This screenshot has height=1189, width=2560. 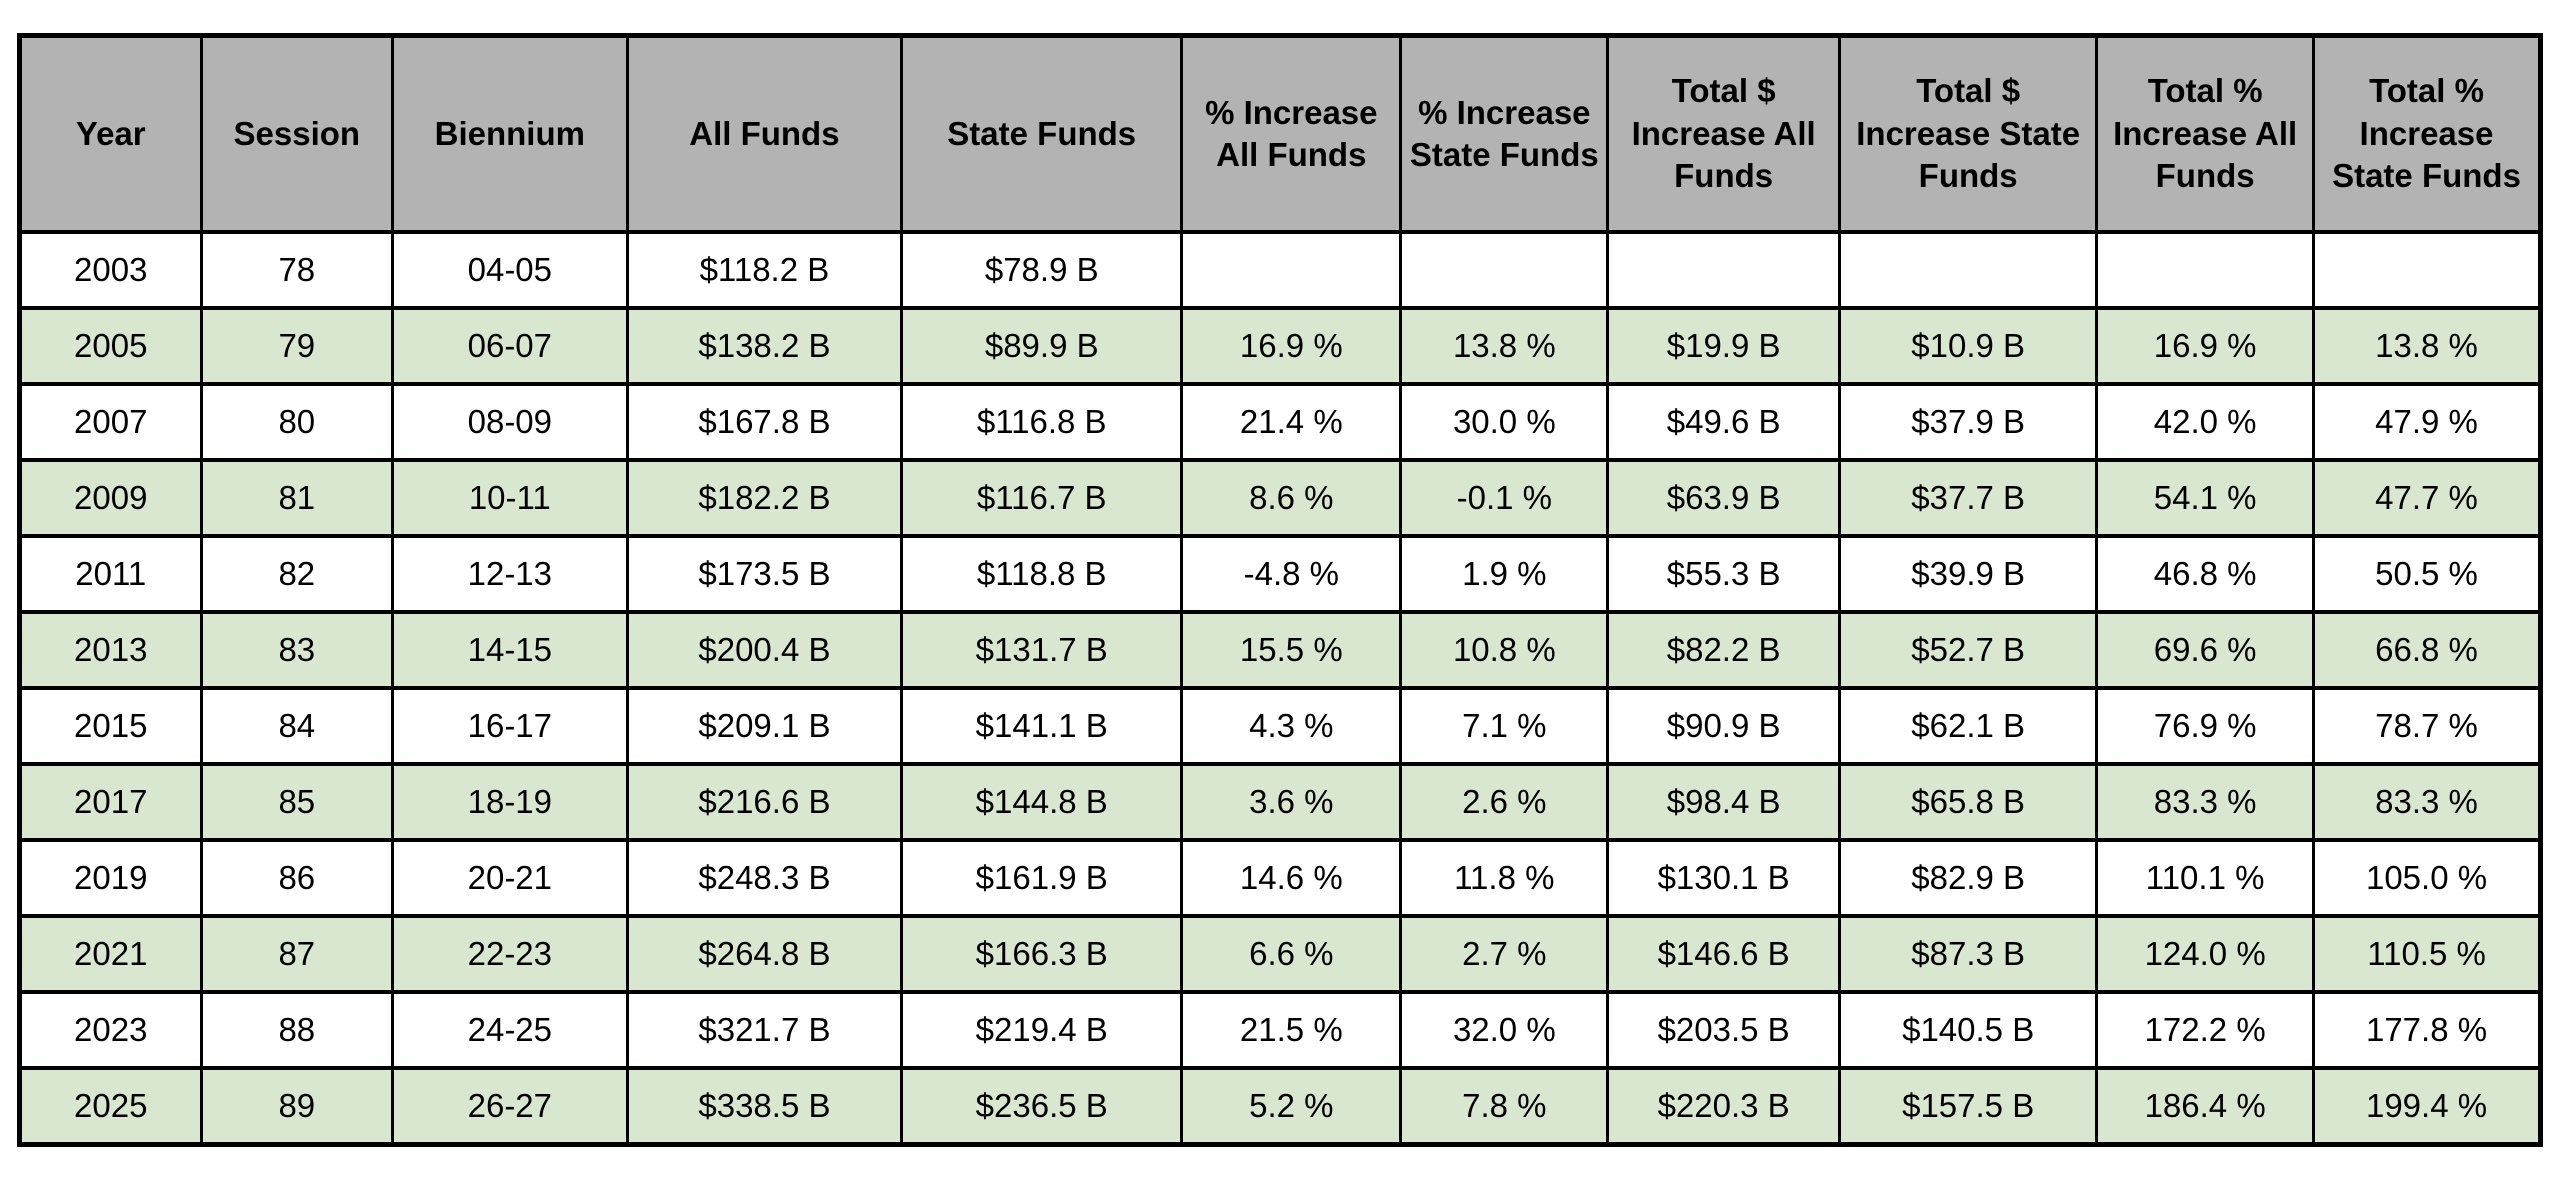 I want to click on table-cell: 47.7 %, so click(x=2427, y=497).